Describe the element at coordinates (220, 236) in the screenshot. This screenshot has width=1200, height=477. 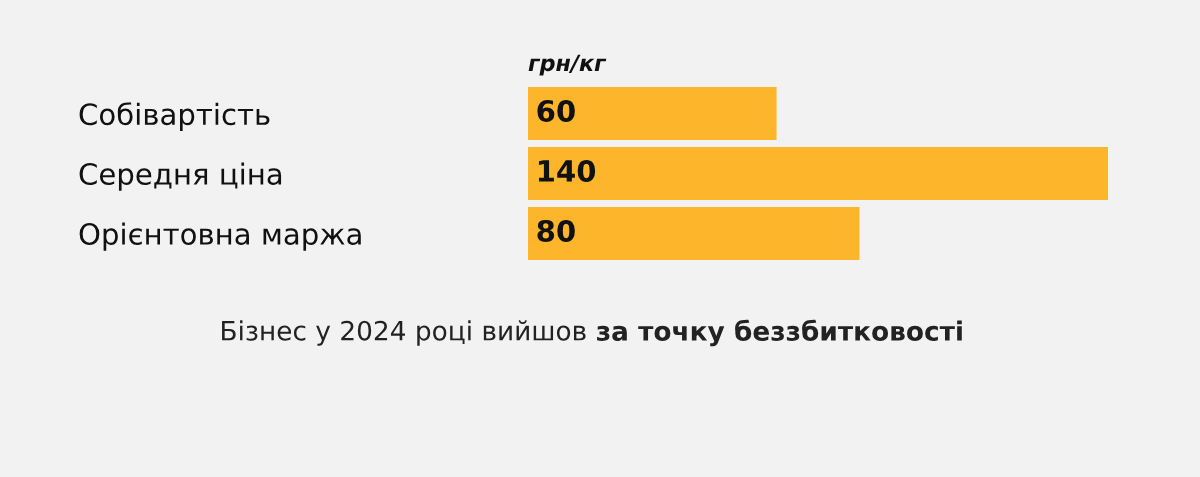
I see `y-tick-label: Орієнтовна маржа` at that location.